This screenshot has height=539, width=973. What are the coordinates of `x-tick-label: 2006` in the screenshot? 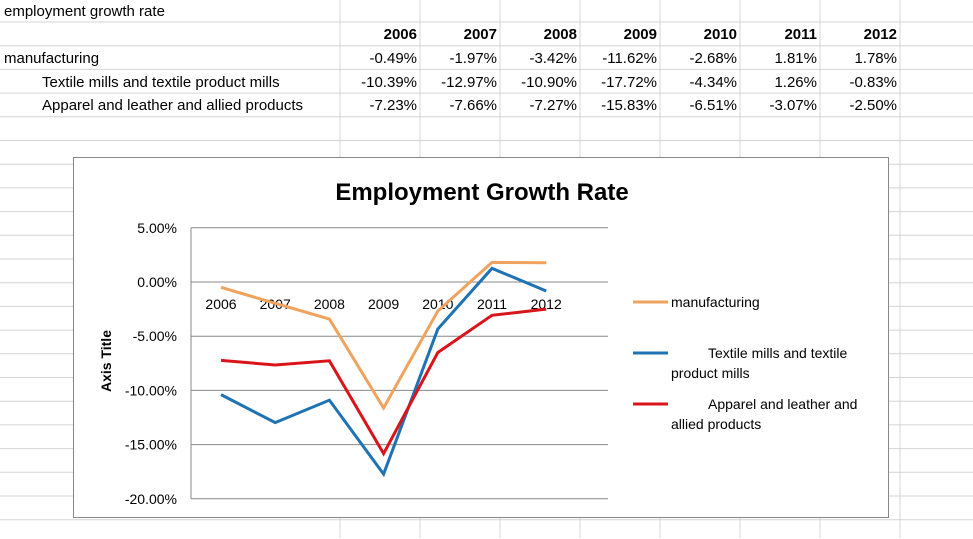 It's located at (220, 304).